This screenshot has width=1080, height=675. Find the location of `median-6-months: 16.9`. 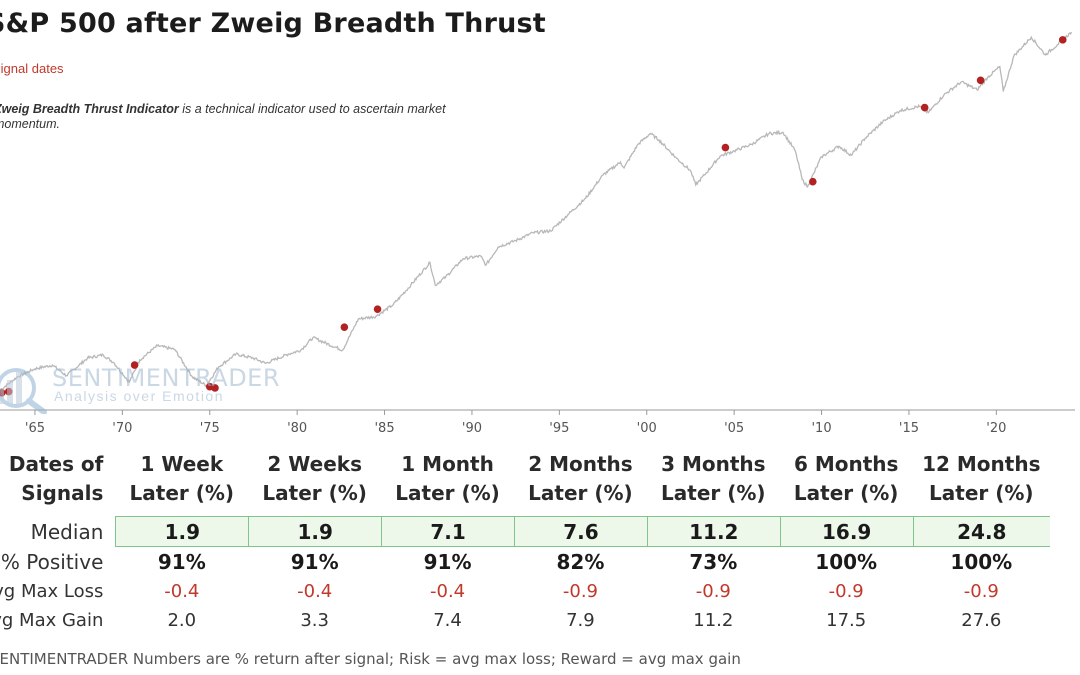

median-6-months: 16.9 is located at coordinates (846, 531).